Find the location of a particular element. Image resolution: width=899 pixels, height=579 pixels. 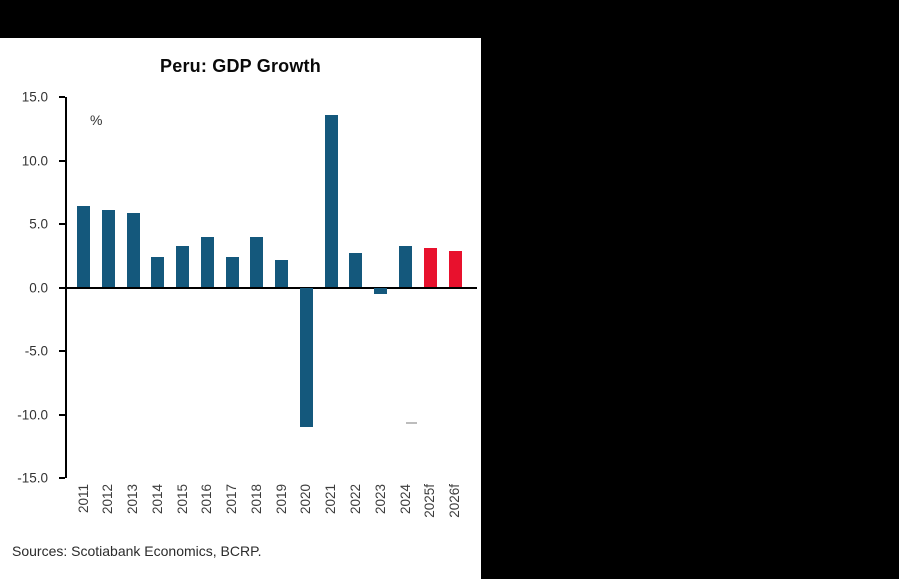

y-tick-label-0.0: 0.0 is located at coordinates (38, 287).